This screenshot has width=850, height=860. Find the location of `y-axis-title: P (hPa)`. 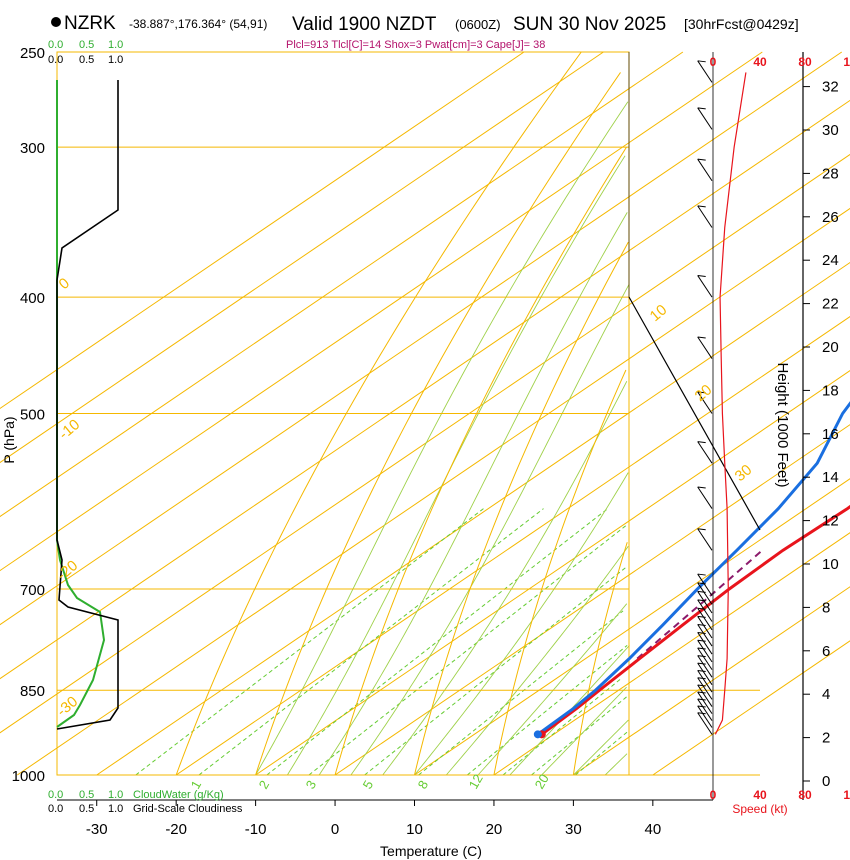

y-axis-title: P (hPa) is located at coordinates (9, 439).